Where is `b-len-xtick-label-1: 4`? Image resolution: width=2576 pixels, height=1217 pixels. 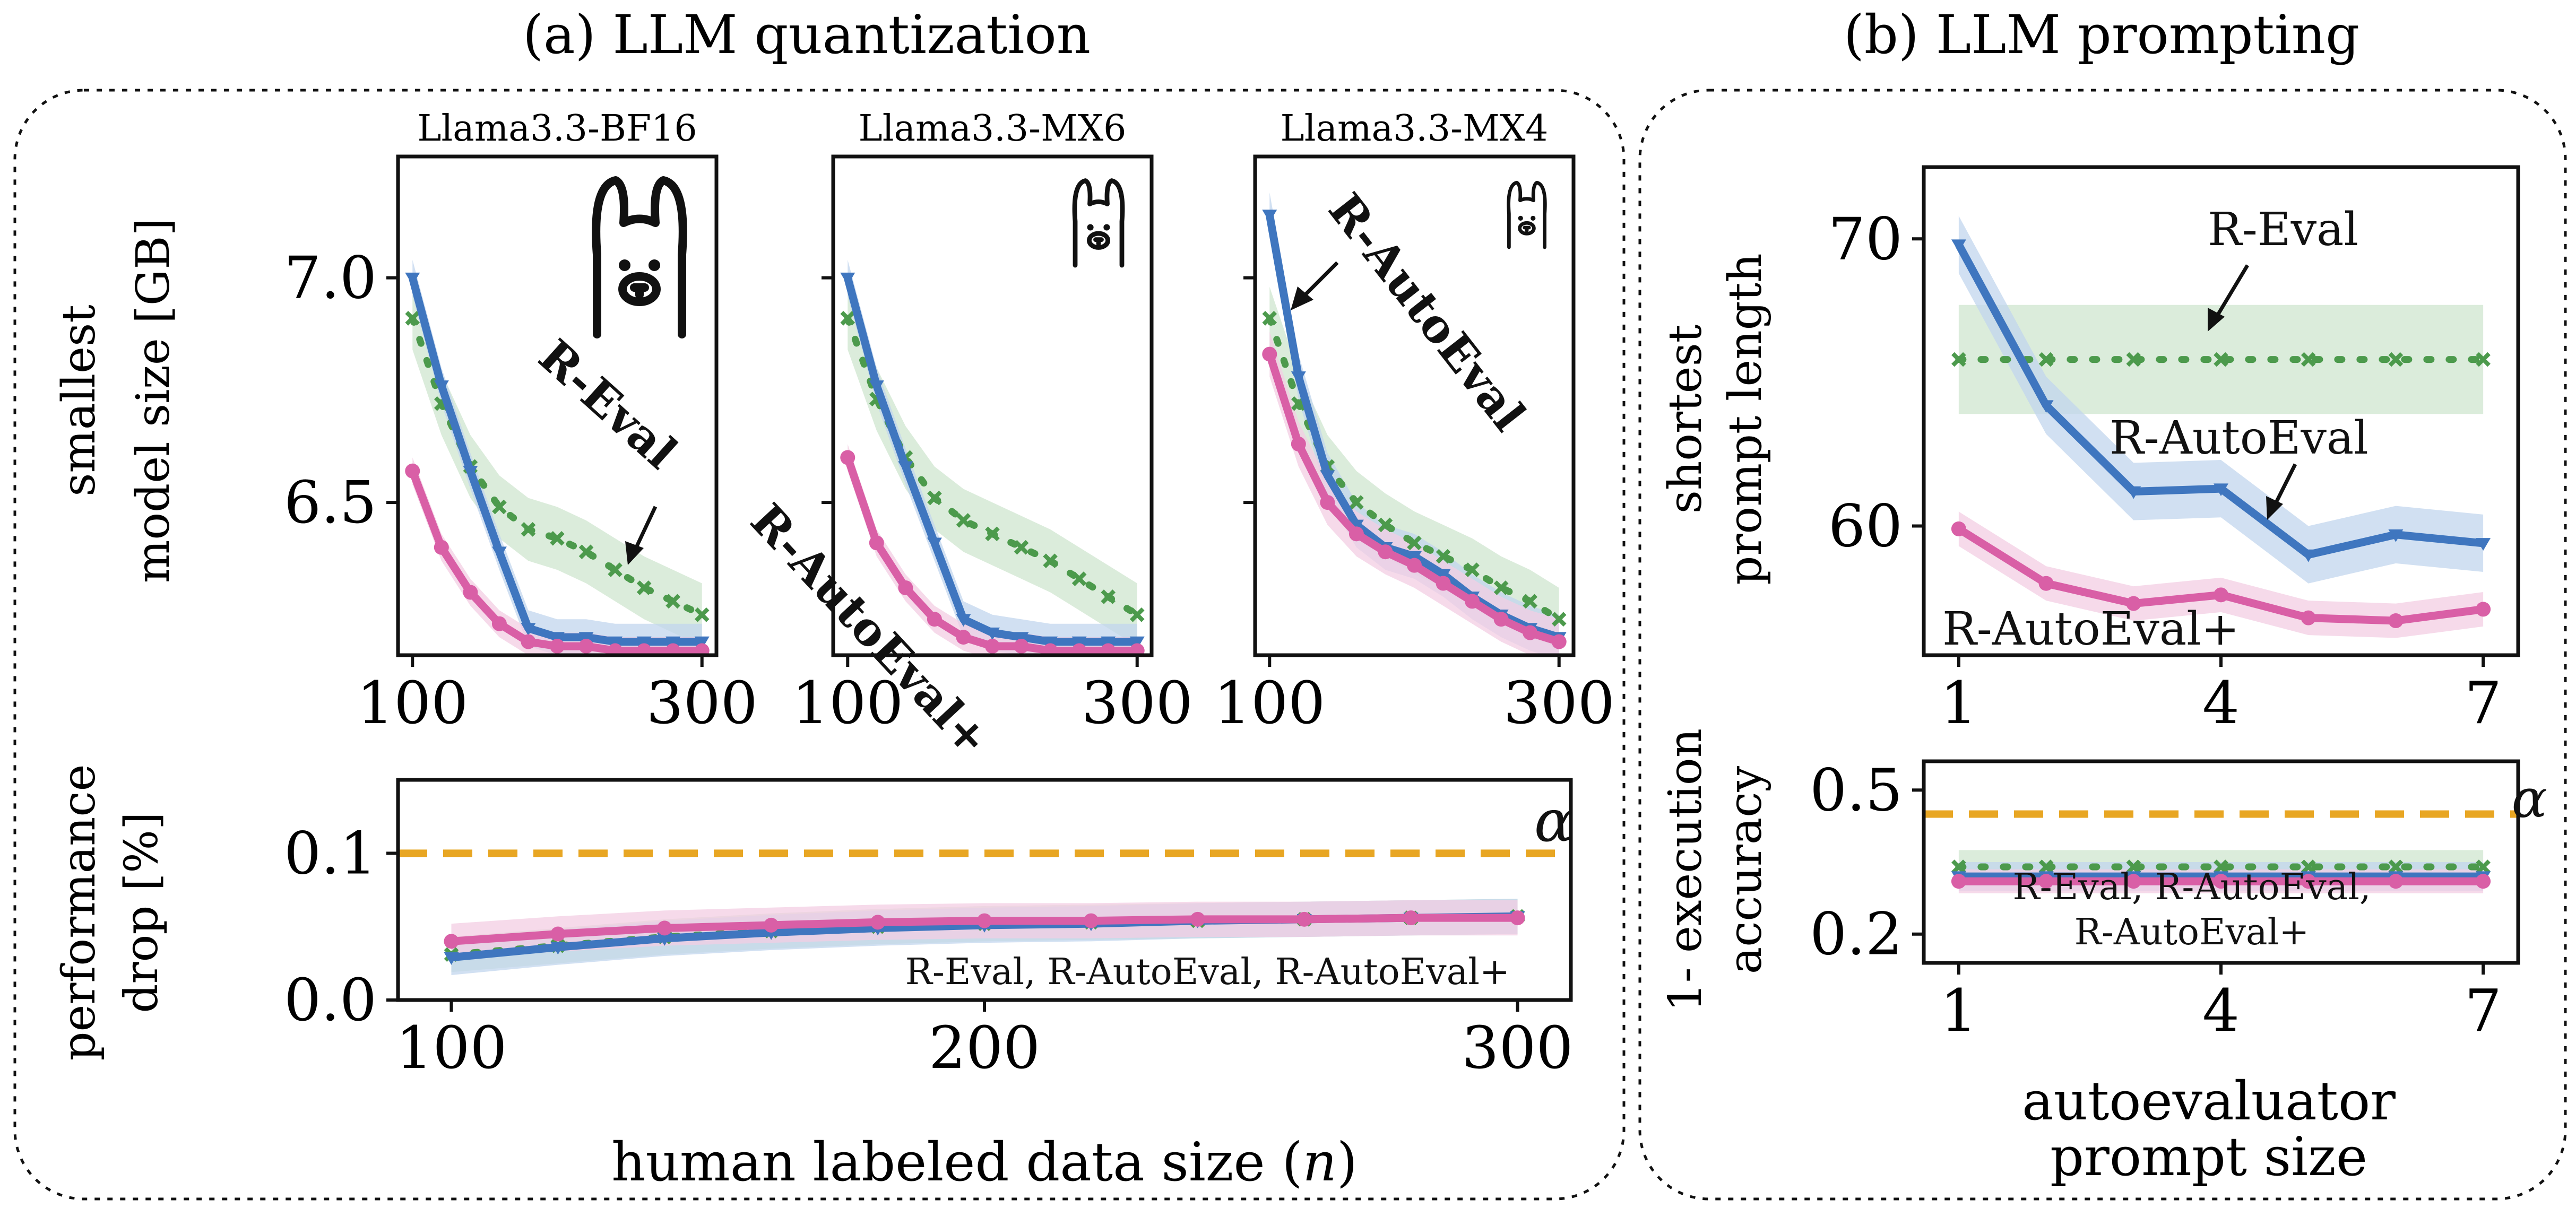 b-len-xtick-label-1: 4 is located at coordinates (2221, 703).